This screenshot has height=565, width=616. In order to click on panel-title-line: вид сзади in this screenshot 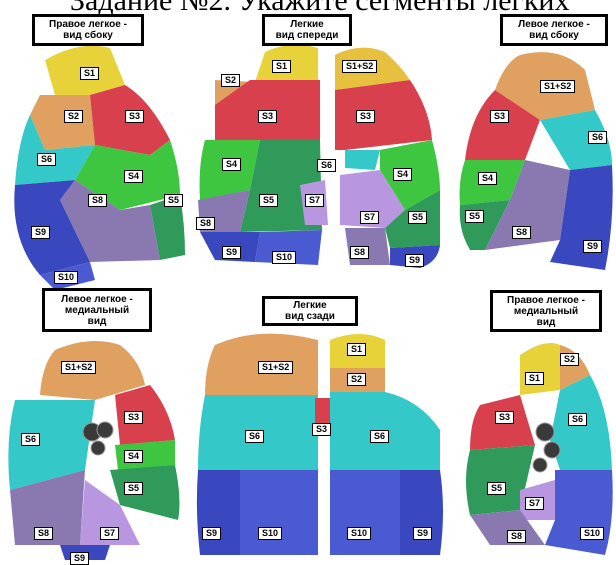, I will do `click(310, 316)`.